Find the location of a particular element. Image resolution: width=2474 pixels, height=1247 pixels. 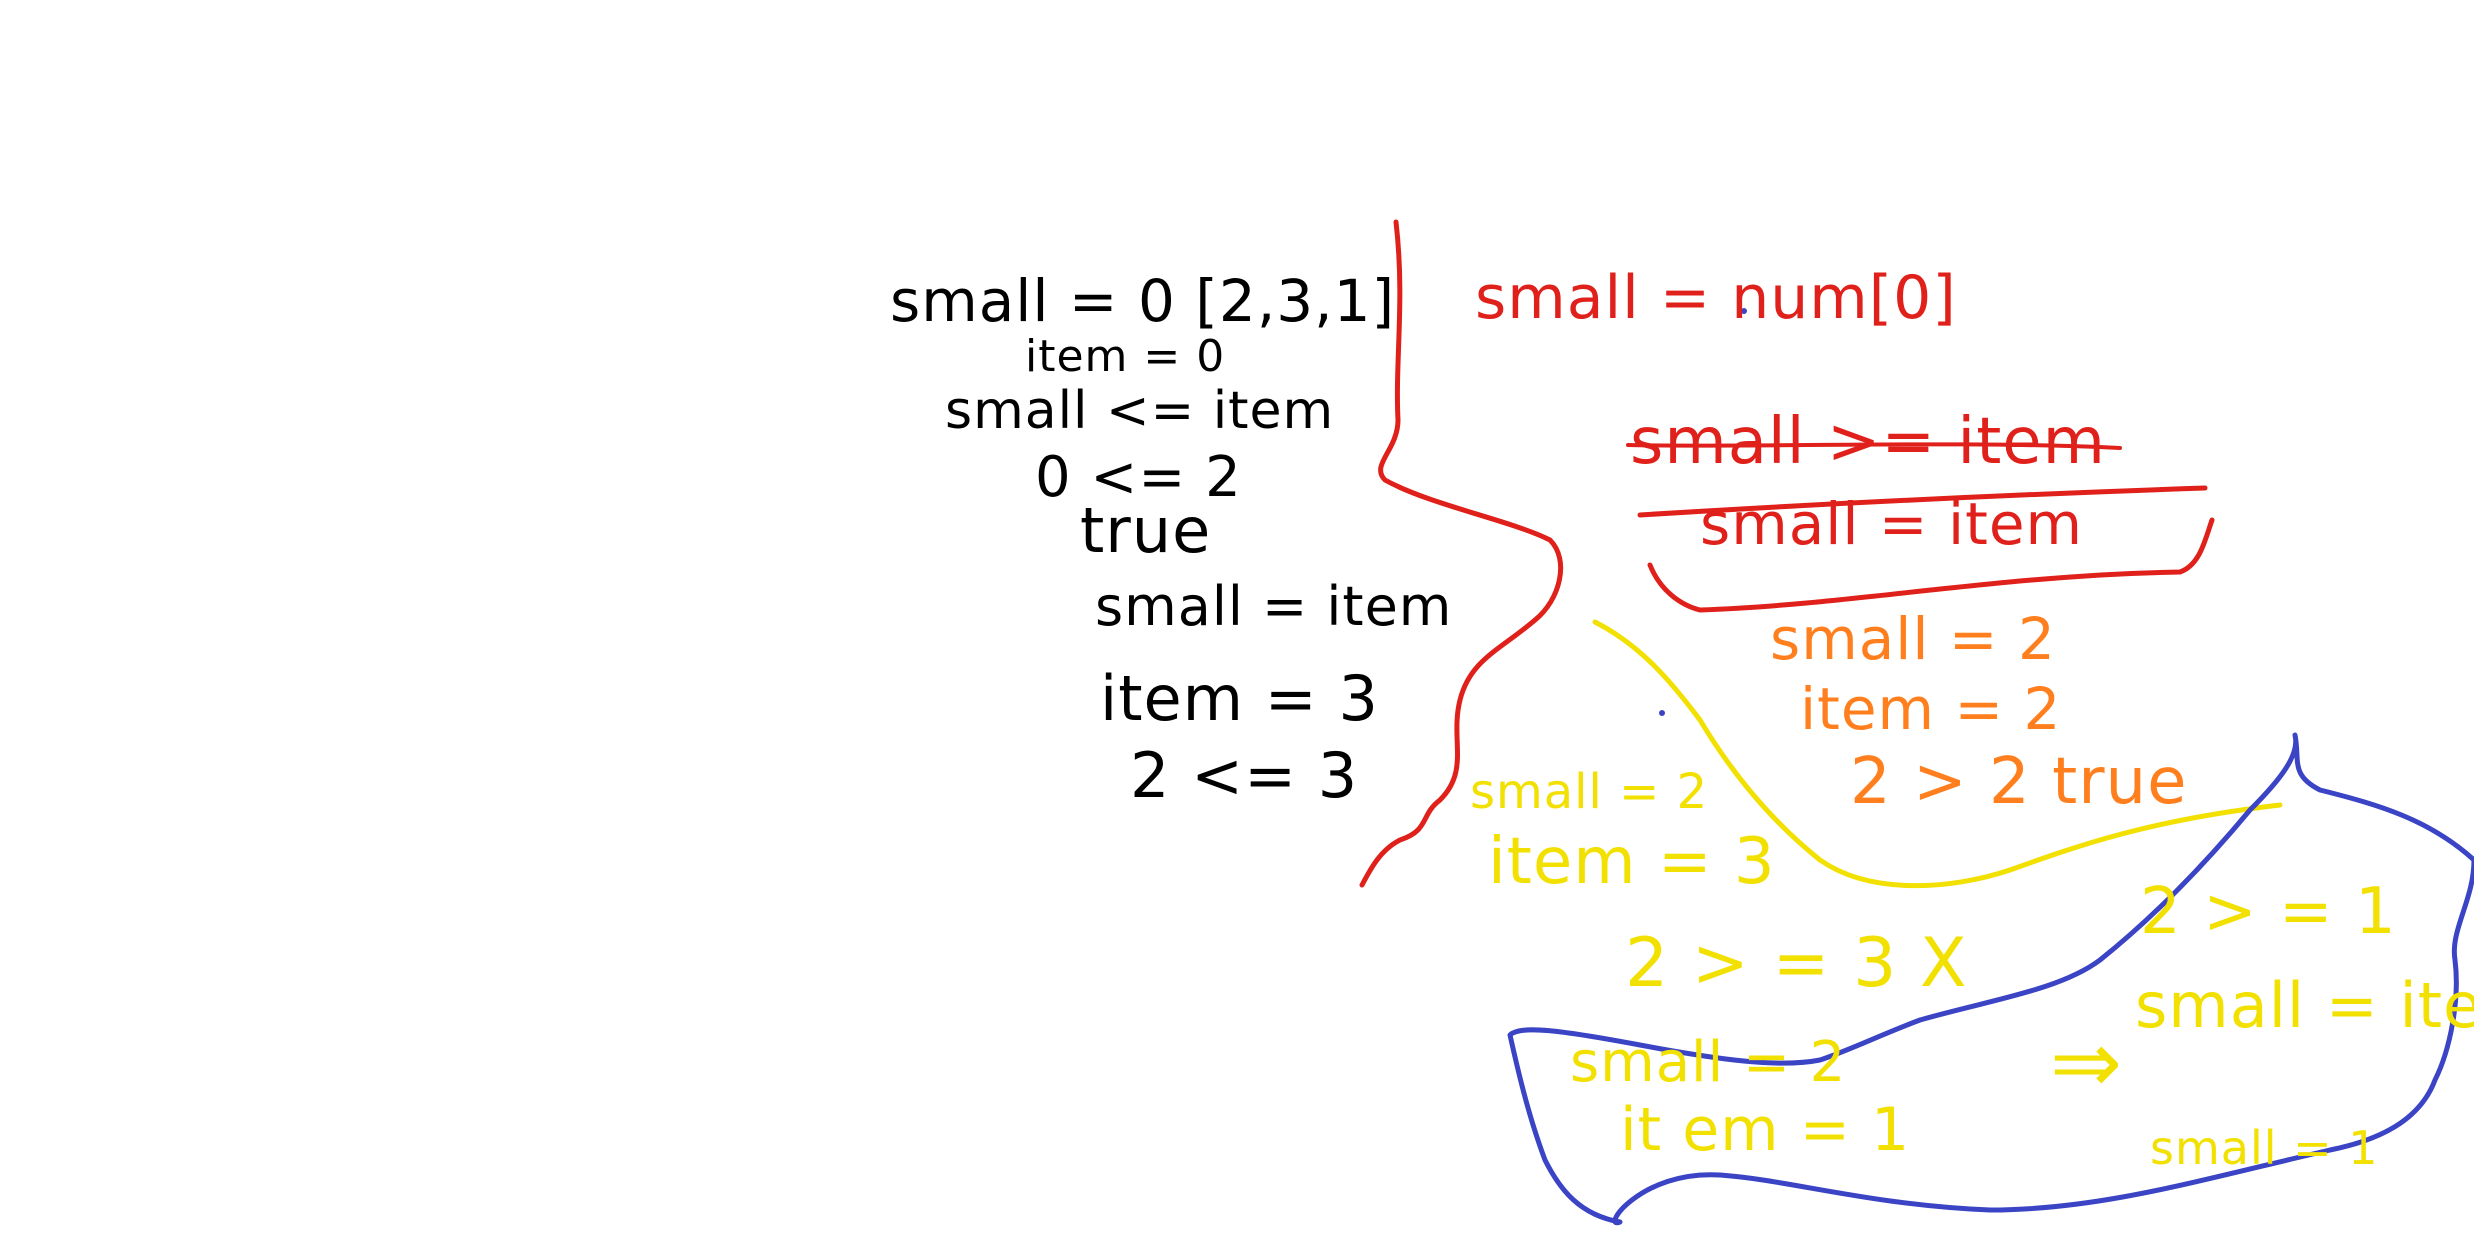

note-yellow-line-6: 2 > = 1 is located at coordinates (2268, 912).